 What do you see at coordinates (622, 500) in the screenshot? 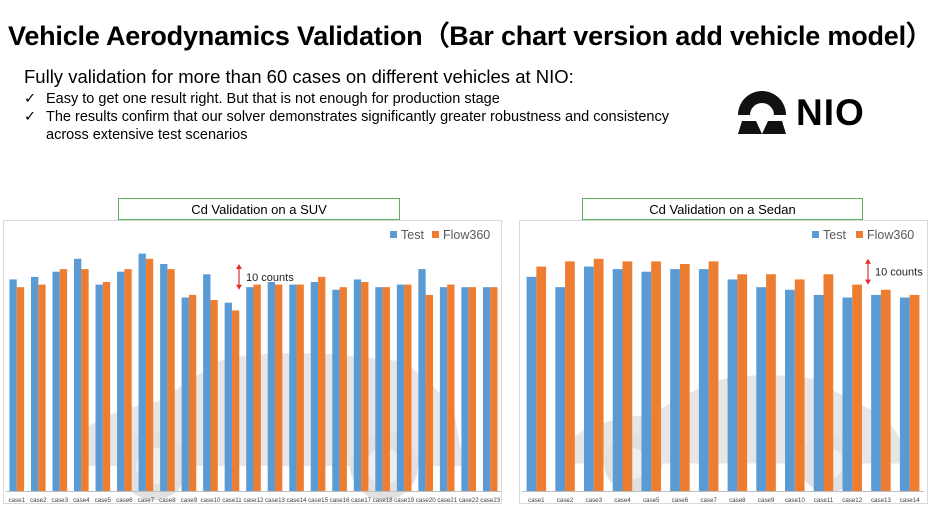
I see `sedan-tick-label: case4` at bounding box center [622, 500].